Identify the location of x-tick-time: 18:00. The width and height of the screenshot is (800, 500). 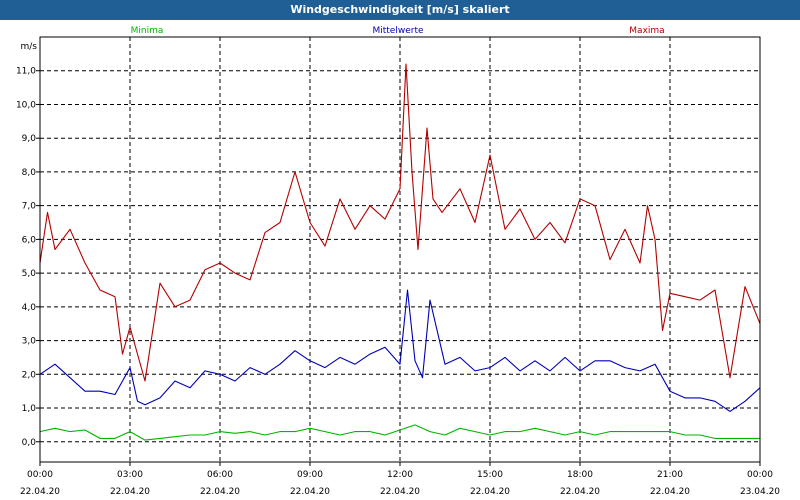
(580, 475).